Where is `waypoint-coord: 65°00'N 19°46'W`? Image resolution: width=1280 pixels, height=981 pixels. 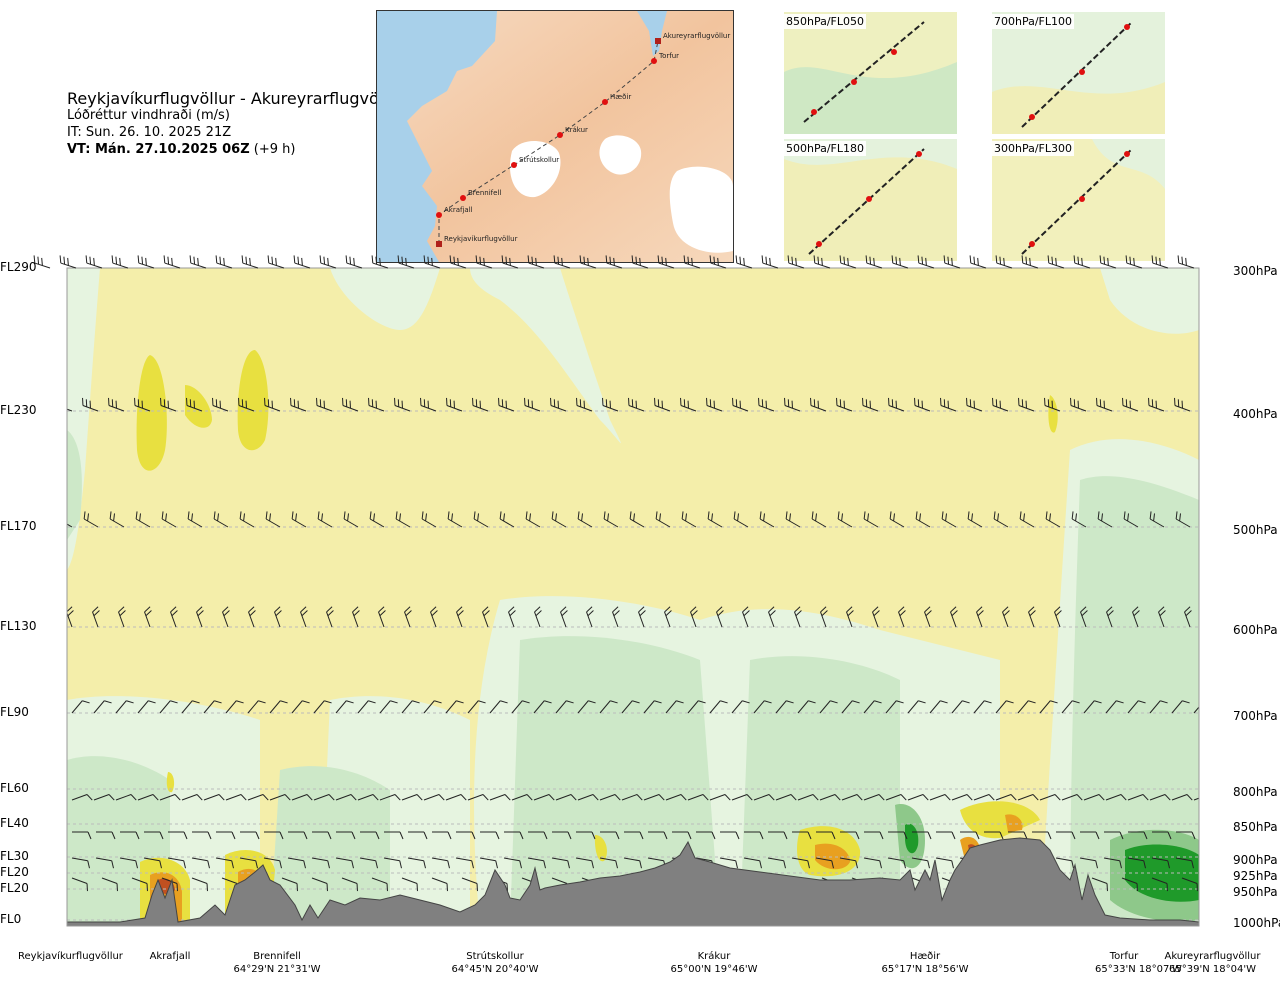 waypoint-coord: 65°00'N 19°46'W is located at coordinates (714, 969).